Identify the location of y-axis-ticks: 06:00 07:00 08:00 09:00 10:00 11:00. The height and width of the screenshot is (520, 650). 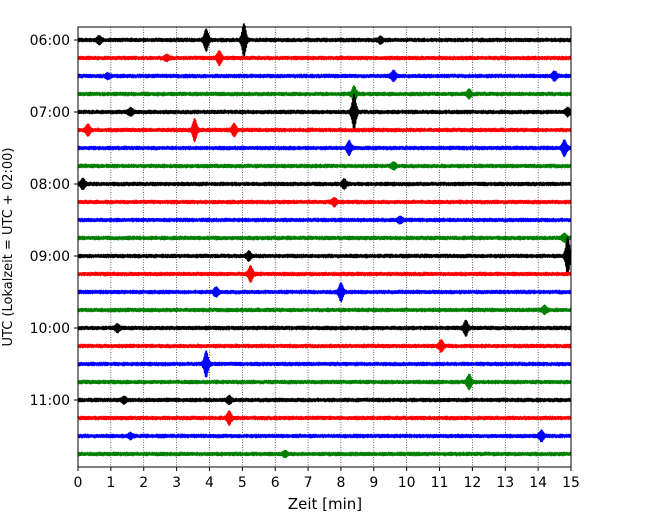
(54, 221).